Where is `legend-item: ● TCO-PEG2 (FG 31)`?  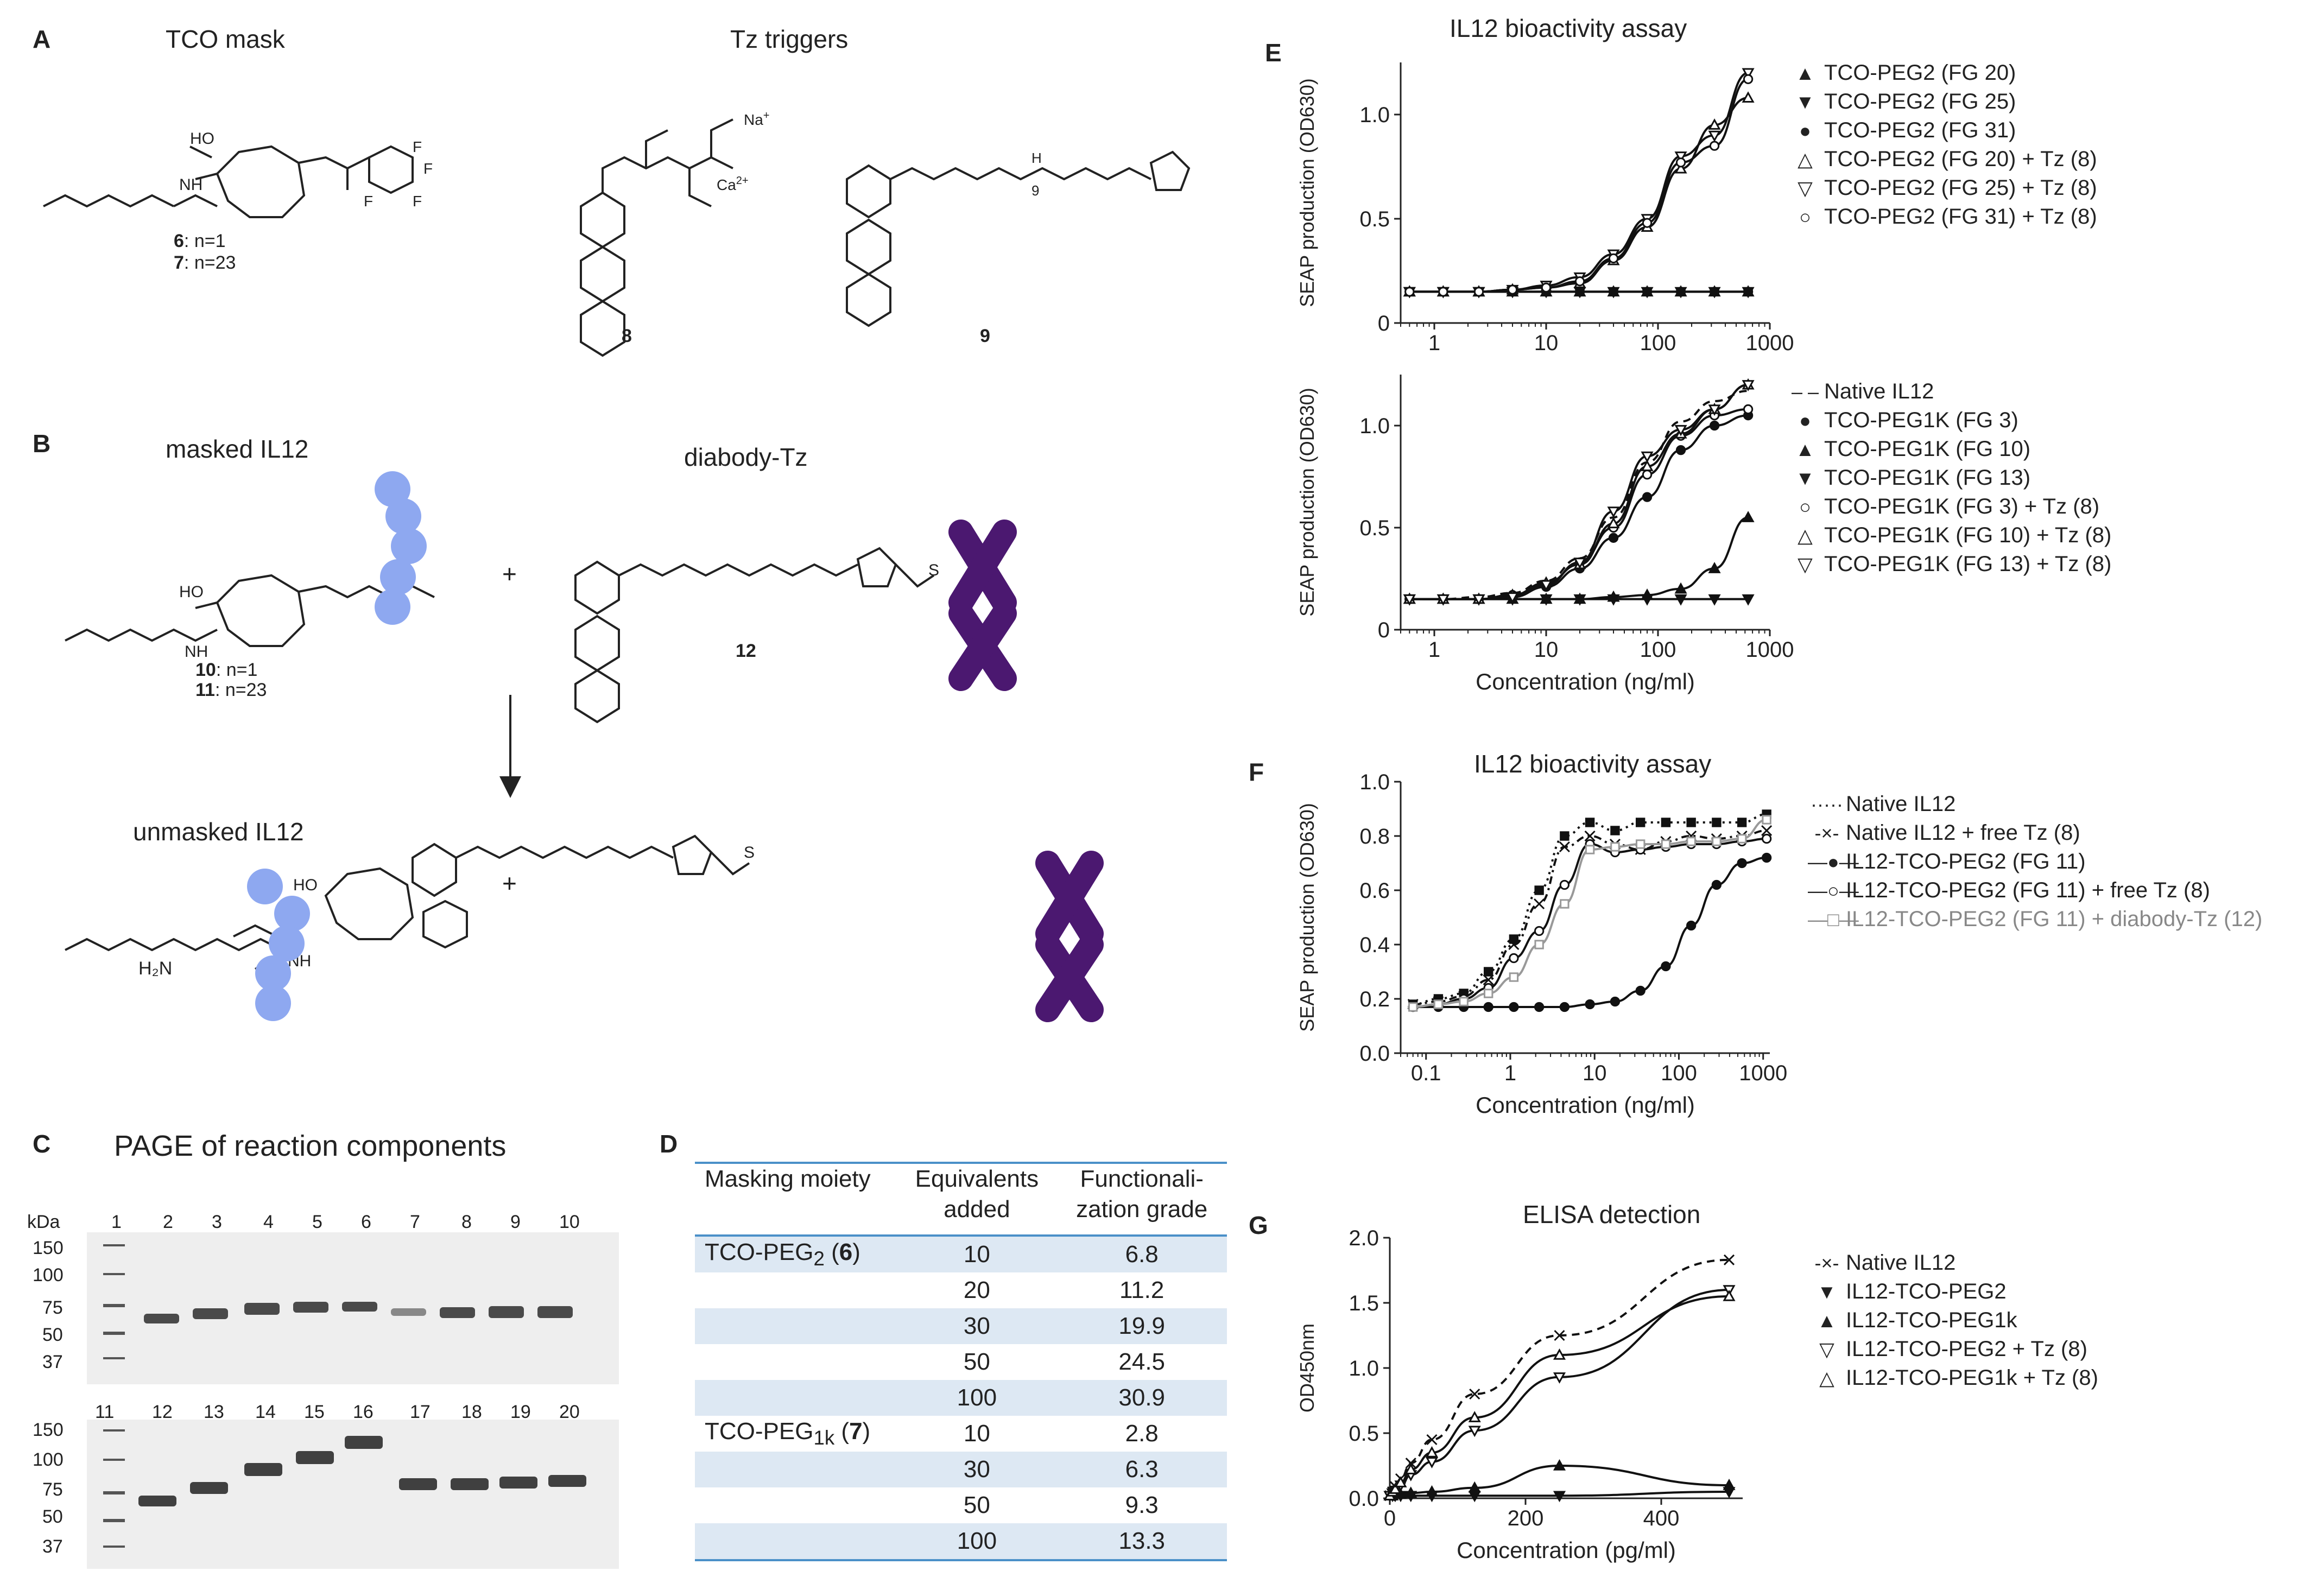
legend-item: ● TCO-PEG2 (FG 31) is located at coordinates (1942, 130).